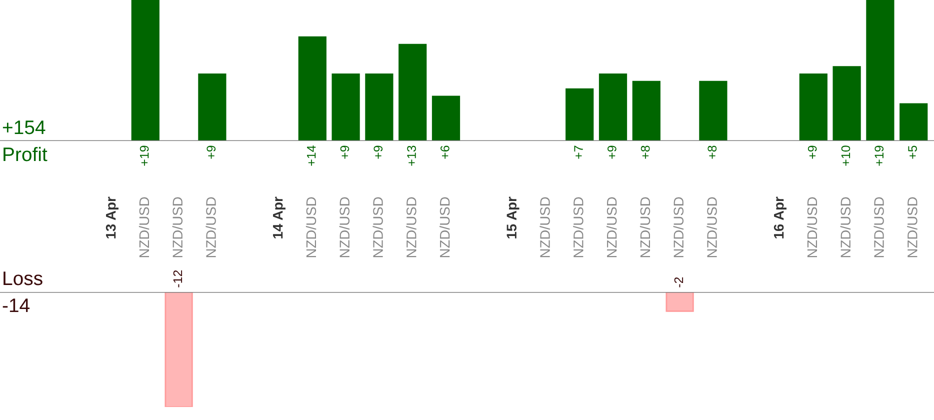 This screenshot has width=934, height=420. Describe the element at coordinates (26, 154) in the screenshot. I see `text: Profit` at that location.